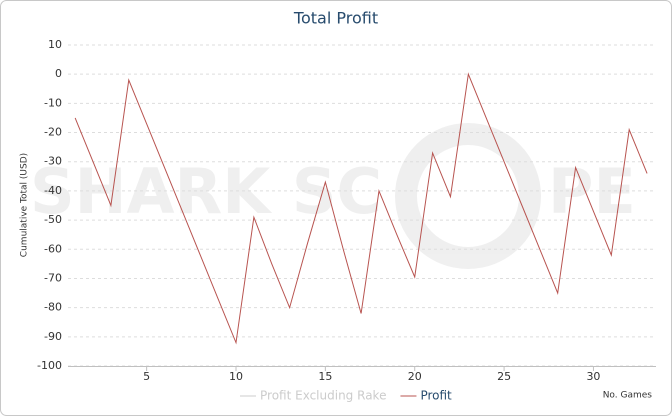  I want to click on y-tick-label: 10, so click(55, 44).